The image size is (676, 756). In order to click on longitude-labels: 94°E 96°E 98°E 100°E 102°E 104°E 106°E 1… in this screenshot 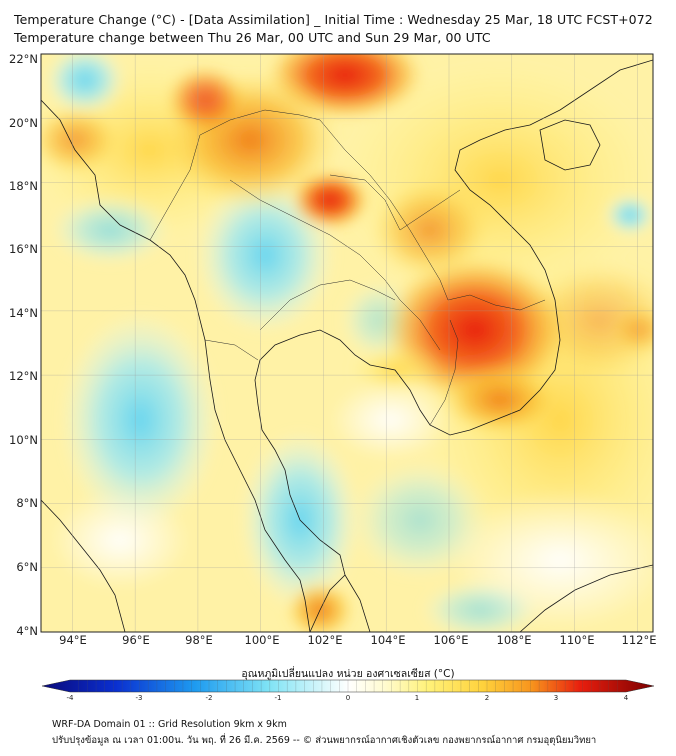, I will do `click(357, 640)`.